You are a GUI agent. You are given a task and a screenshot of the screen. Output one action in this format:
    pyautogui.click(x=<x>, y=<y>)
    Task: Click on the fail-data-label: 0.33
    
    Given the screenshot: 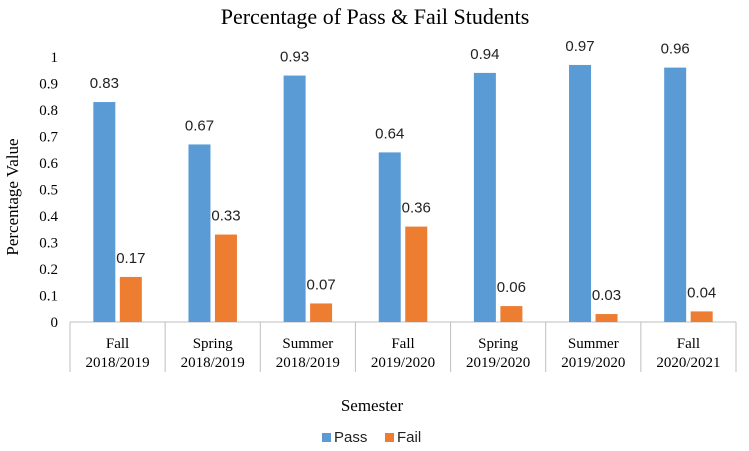 What is the action you would take?
    pyautogui.click(x=225, y=216)
    